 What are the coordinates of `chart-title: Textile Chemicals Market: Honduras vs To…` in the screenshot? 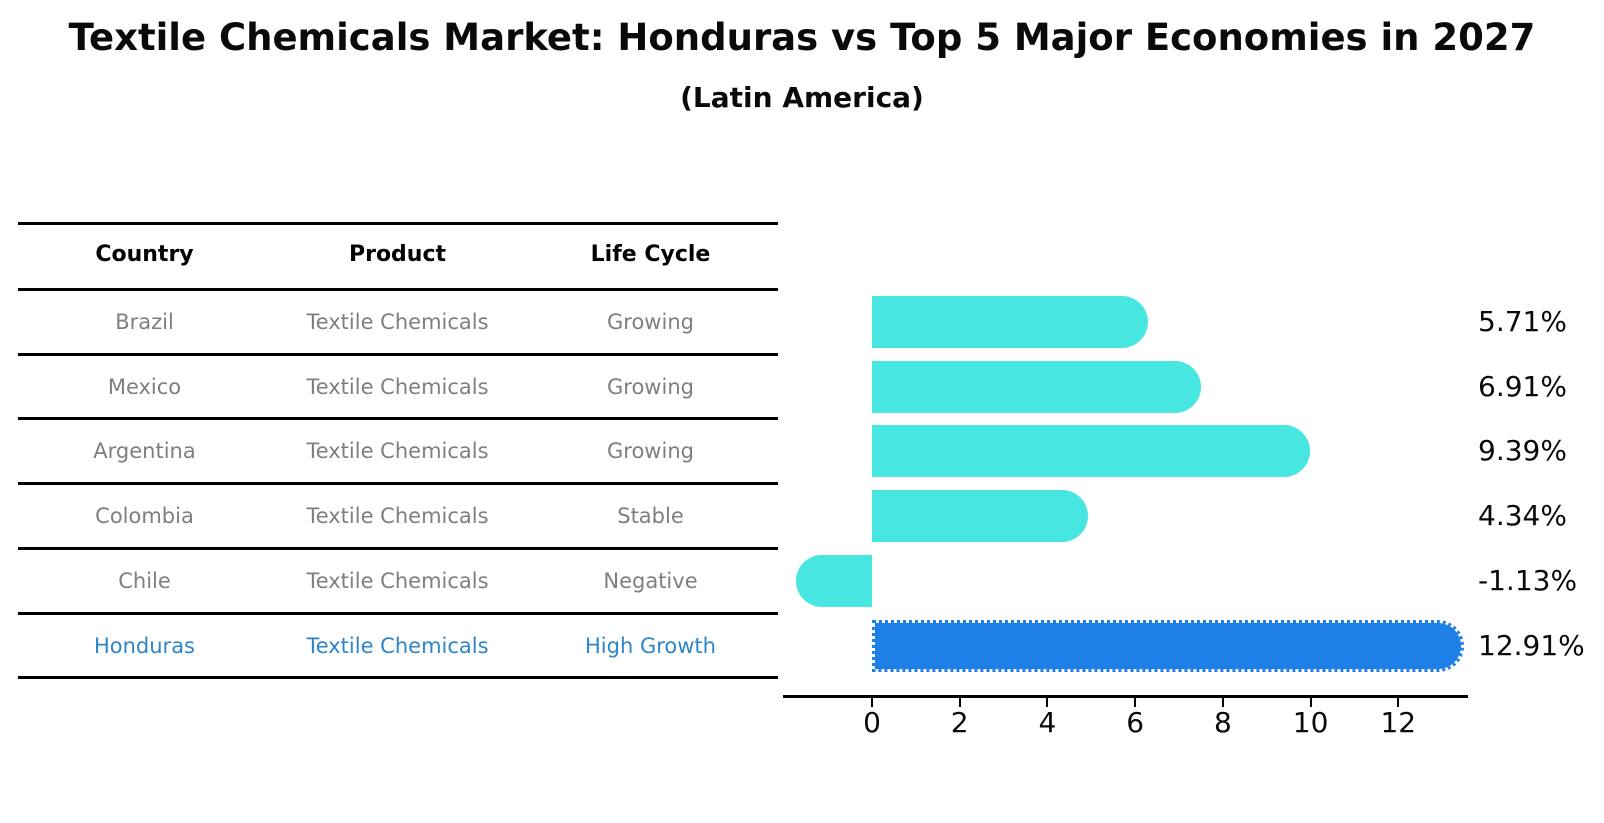 It's located at (802, 37).